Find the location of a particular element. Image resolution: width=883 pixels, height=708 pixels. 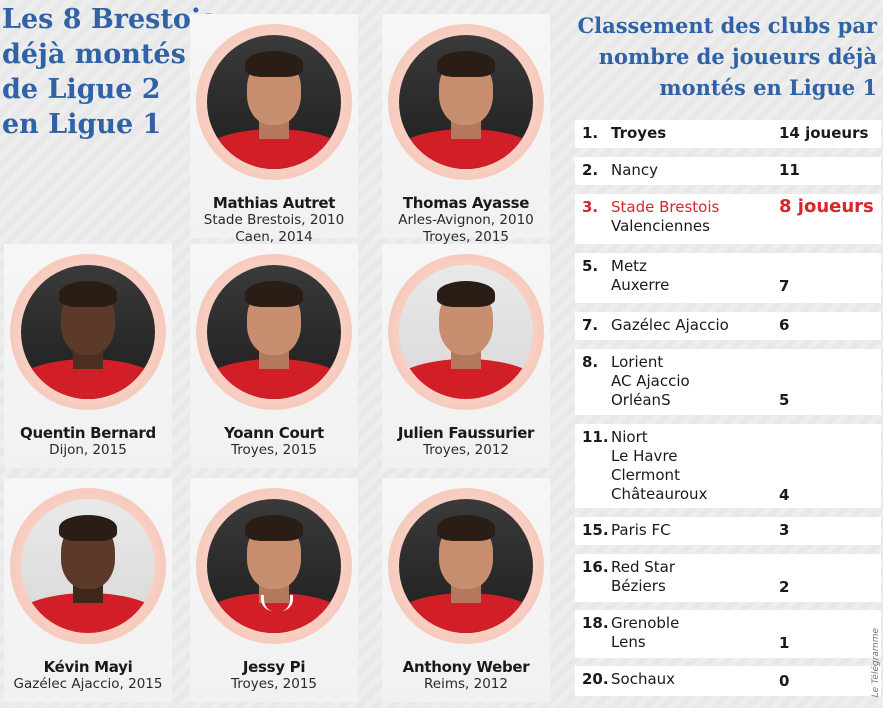

player-count: 7 is located at coordinates (784, 286).